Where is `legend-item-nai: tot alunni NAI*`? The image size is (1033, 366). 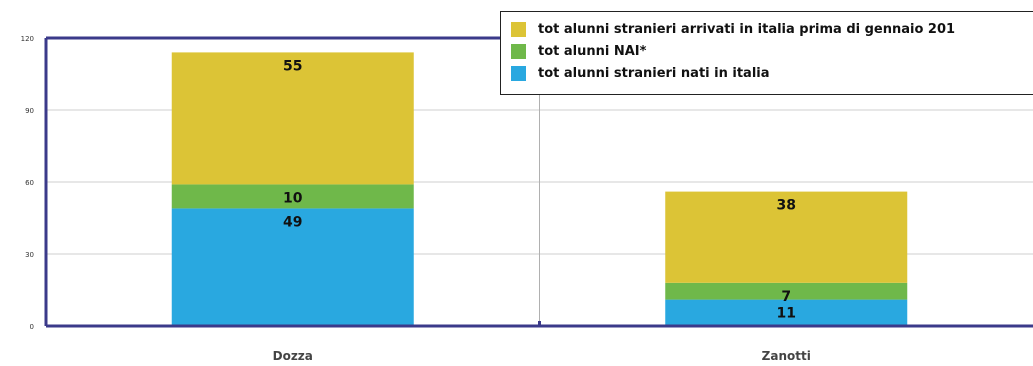
legend-item-nai: tot alunni NAI* is located at coordinates (772, 51).